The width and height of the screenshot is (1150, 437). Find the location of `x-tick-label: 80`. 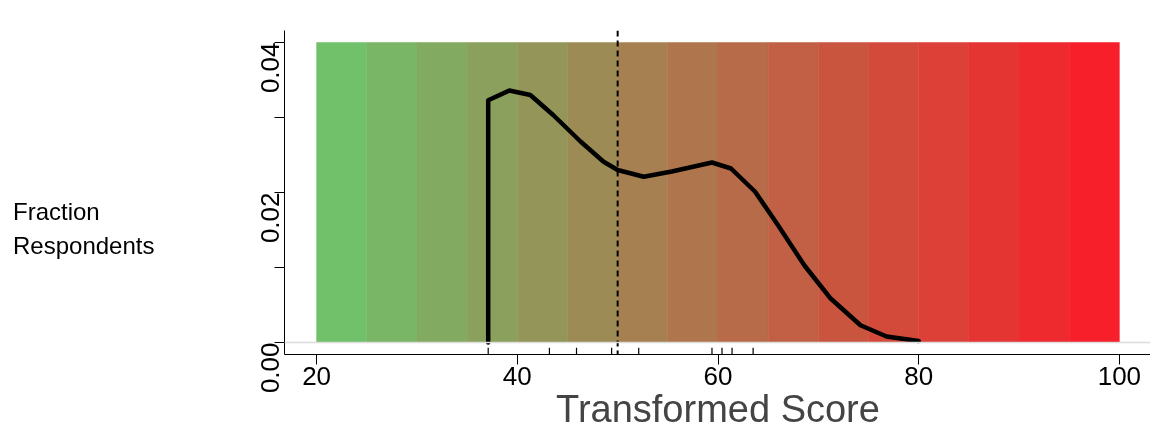

x-tick-label: 80 is located at coordinates (919, 375).